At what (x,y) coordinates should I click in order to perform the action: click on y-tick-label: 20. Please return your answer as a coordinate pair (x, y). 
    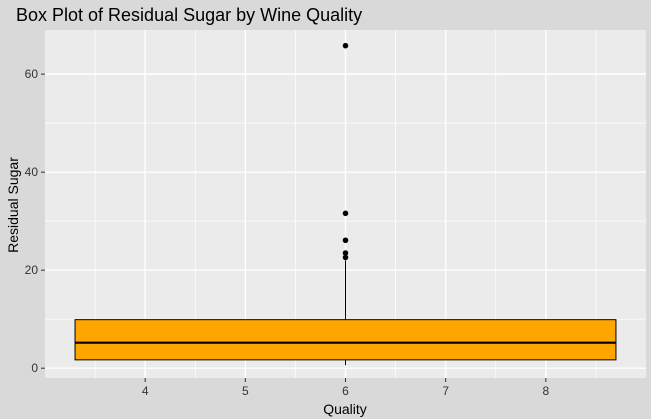
    Looking at the image, I should click on (32, 270).